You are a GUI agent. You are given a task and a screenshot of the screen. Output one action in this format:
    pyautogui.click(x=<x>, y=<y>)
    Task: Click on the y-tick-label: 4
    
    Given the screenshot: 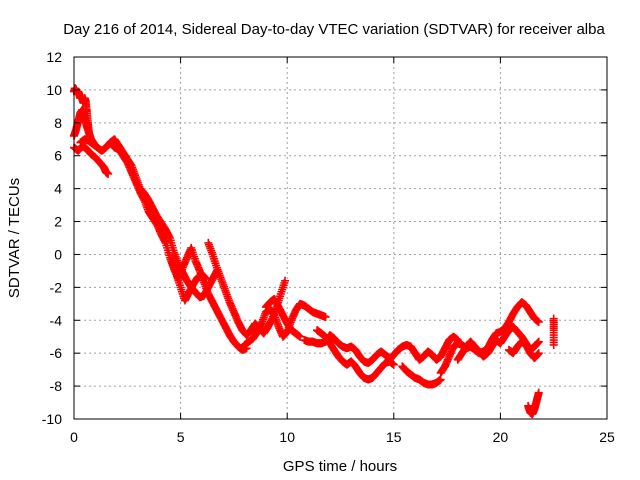 What is the action you would take?
    pyautogui.click(x=58, y=189)
    